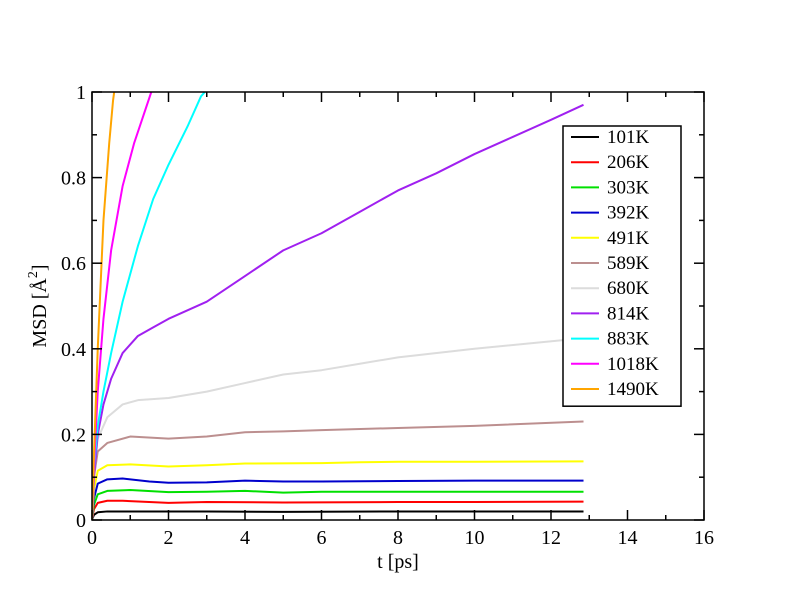 The image size is (792, 612). Describe the element at coordinates (149, 306) in the screenshot. I see `series-line-883K` at that location.